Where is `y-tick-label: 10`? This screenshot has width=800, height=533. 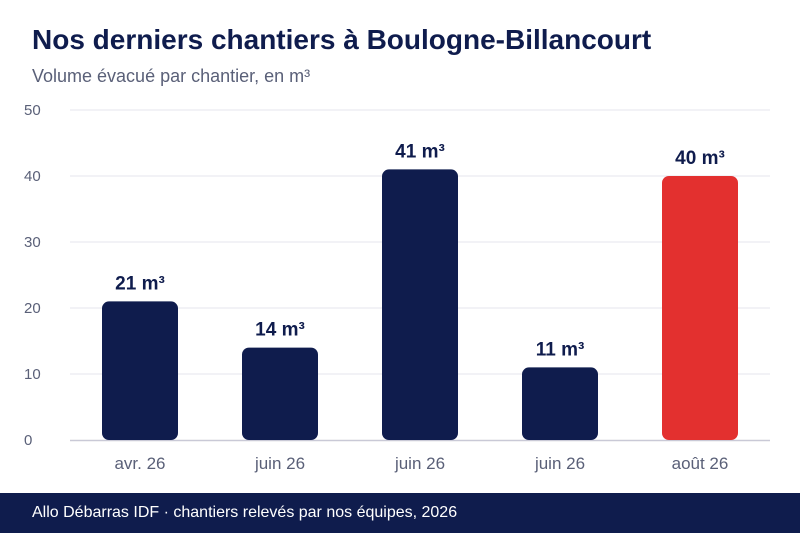
y-tick-label: 10 is located at coordinates (32, 374).